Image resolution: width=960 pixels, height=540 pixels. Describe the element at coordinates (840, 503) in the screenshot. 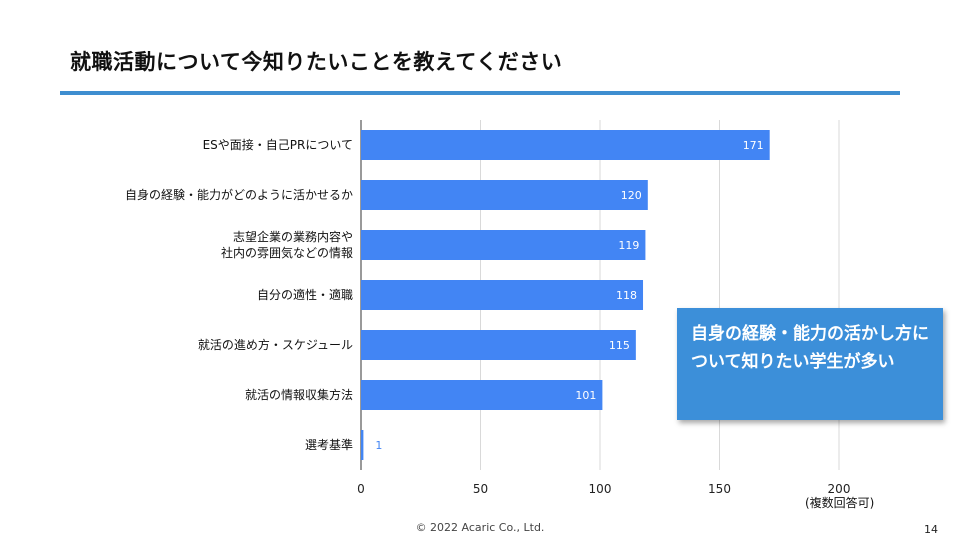

I see `multiple-answers-note: (複数回答可)` at that location.